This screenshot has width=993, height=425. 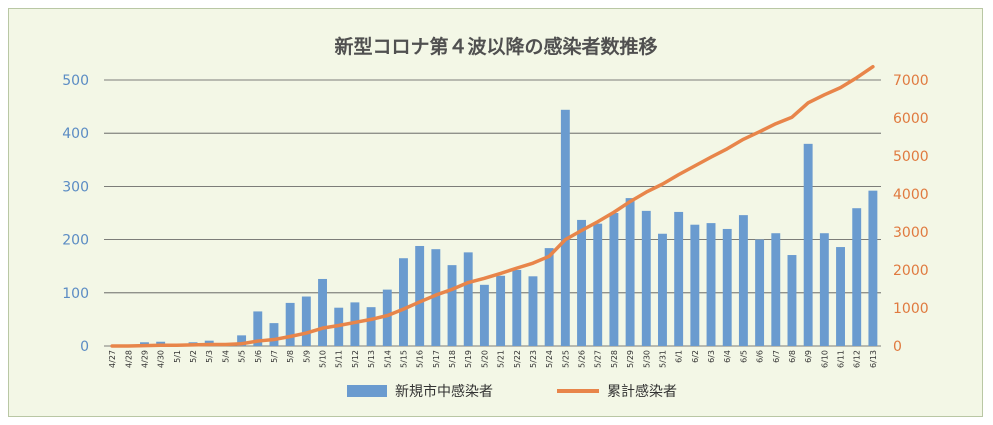 I want to click on x-tick-label: 4/30, so click(x=161, y=359).